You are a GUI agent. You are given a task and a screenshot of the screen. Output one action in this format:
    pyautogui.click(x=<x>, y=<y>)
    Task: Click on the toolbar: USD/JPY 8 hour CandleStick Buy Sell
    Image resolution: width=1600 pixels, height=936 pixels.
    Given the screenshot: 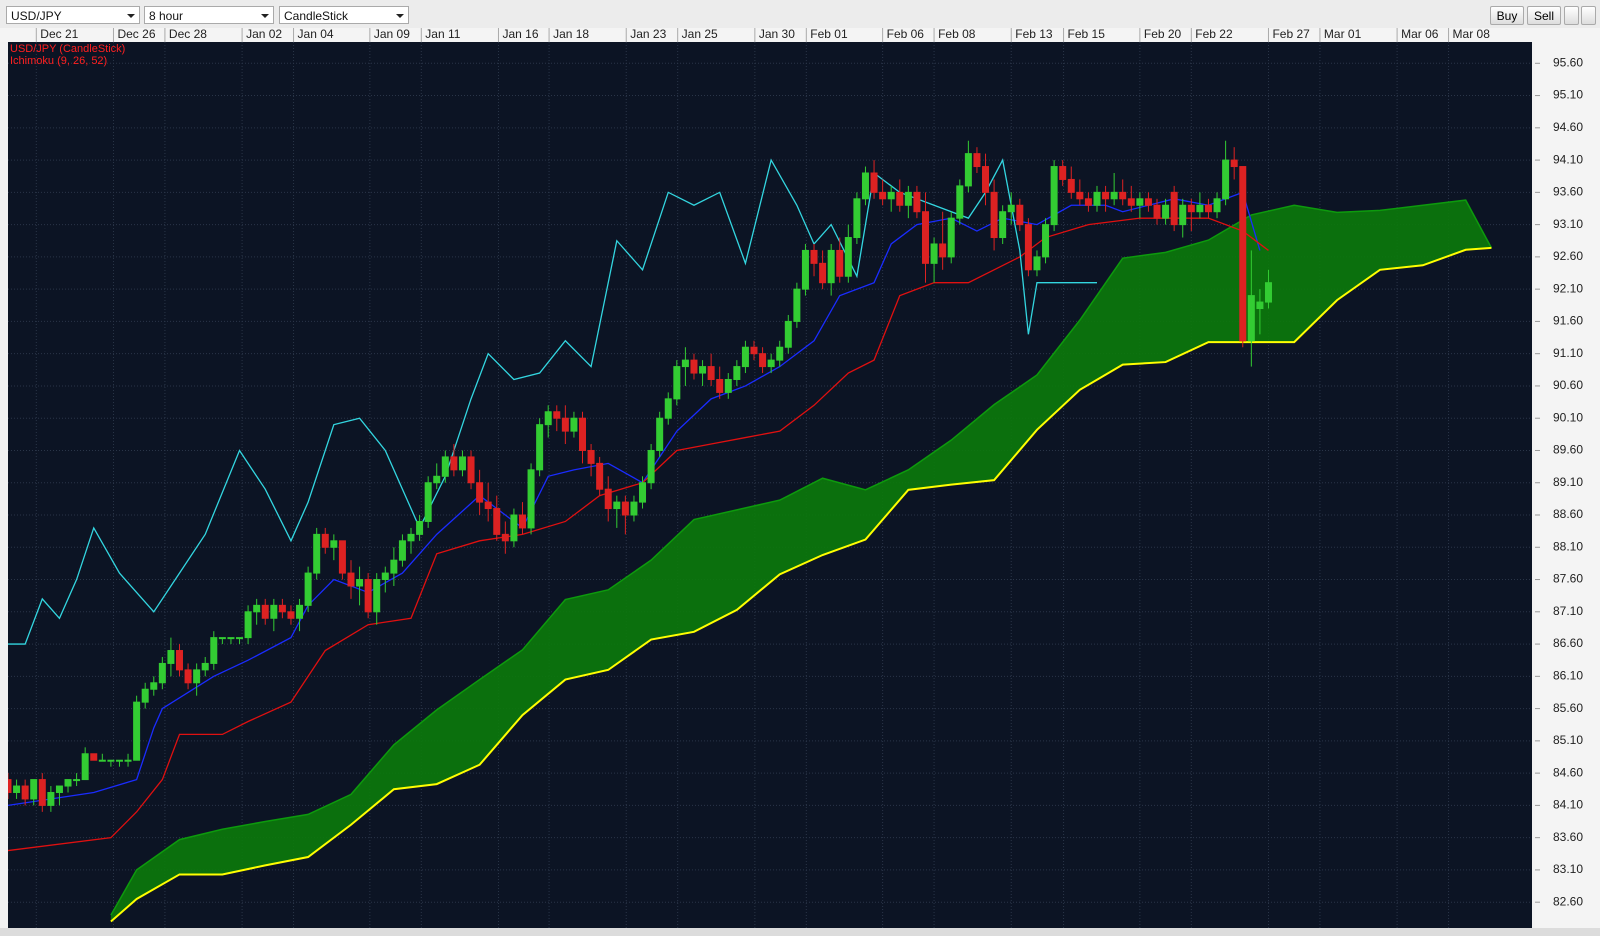 What is the action you would take?
    pyautogui.click(x=800, y=14)
    